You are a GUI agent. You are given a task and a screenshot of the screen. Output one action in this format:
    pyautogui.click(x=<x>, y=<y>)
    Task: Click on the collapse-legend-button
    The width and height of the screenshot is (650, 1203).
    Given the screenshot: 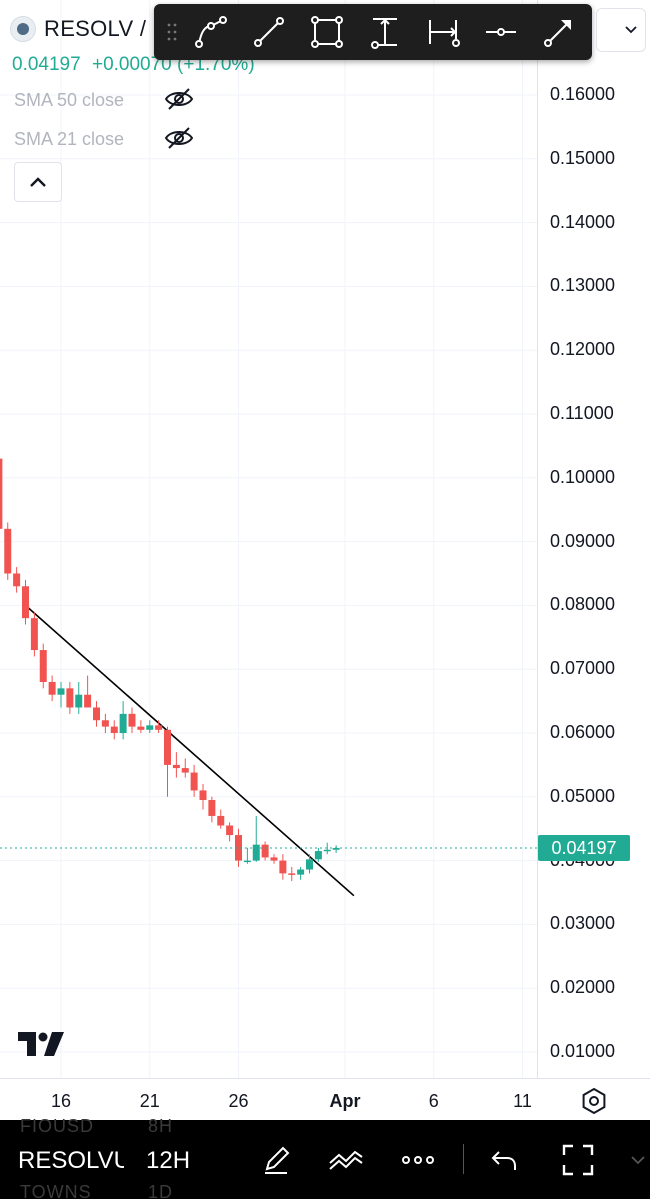 What is the action you would take?
    pyautogui.click(x=38, y=182)
    